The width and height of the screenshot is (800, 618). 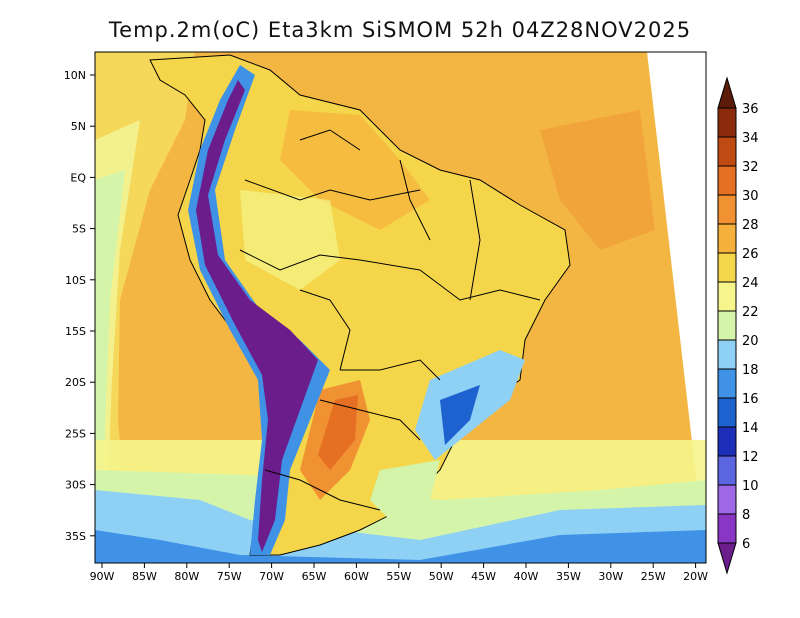 I want to click on lon-label: 60W, so click(x=356, y=576).